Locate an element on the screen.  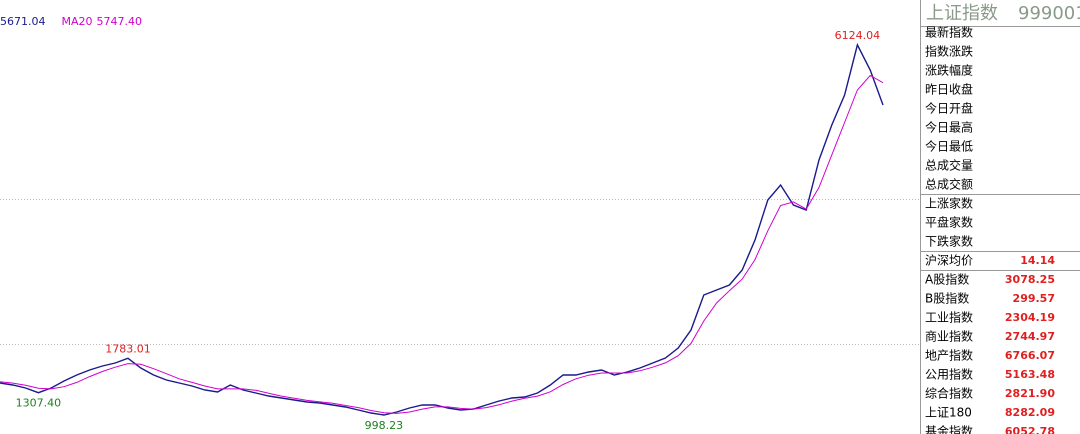
row-value: 14.14 is located at coordinates (1037, 260).